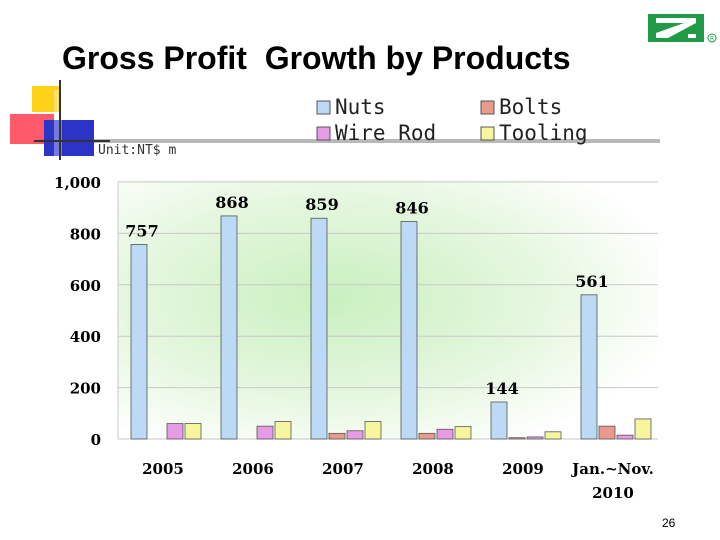  Describe the element at coordinates (85, 389) in the screenshot. I see `y-tick-label: 200` at that location.